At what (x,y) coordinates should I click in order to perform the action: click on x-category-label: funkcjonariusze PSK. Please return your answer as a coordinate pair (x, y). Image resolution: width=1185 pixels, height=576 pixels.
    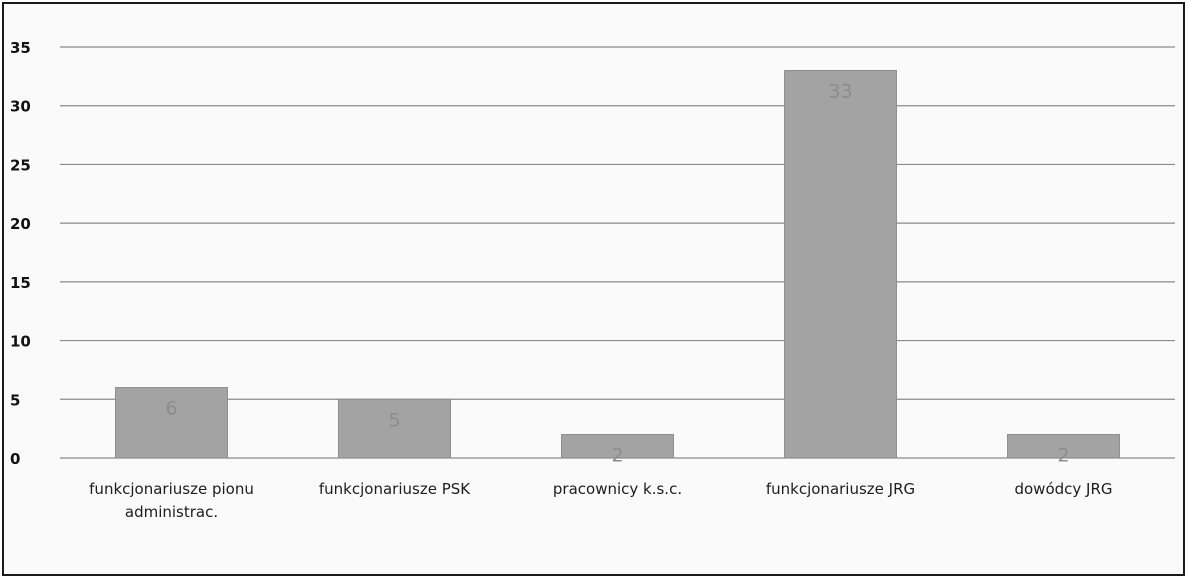
    Looking at the image, I should click on (395, 489).